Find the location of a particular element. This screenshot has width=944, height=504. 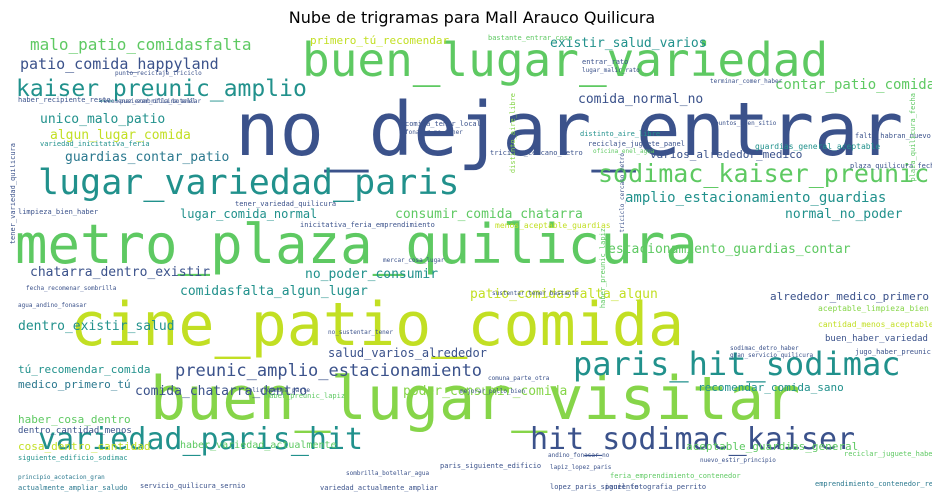

cloud-word: puntos_buen_sitio is located at coordinates (746, 123).